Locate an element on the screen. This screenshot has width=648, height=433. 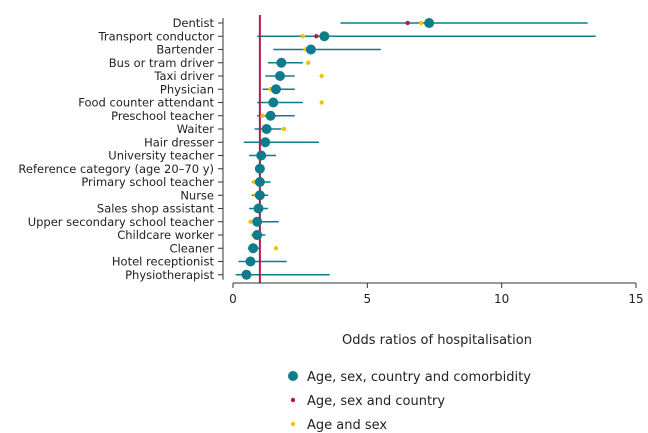
category-label: Transport conductor is located at coordinates (156, 36).